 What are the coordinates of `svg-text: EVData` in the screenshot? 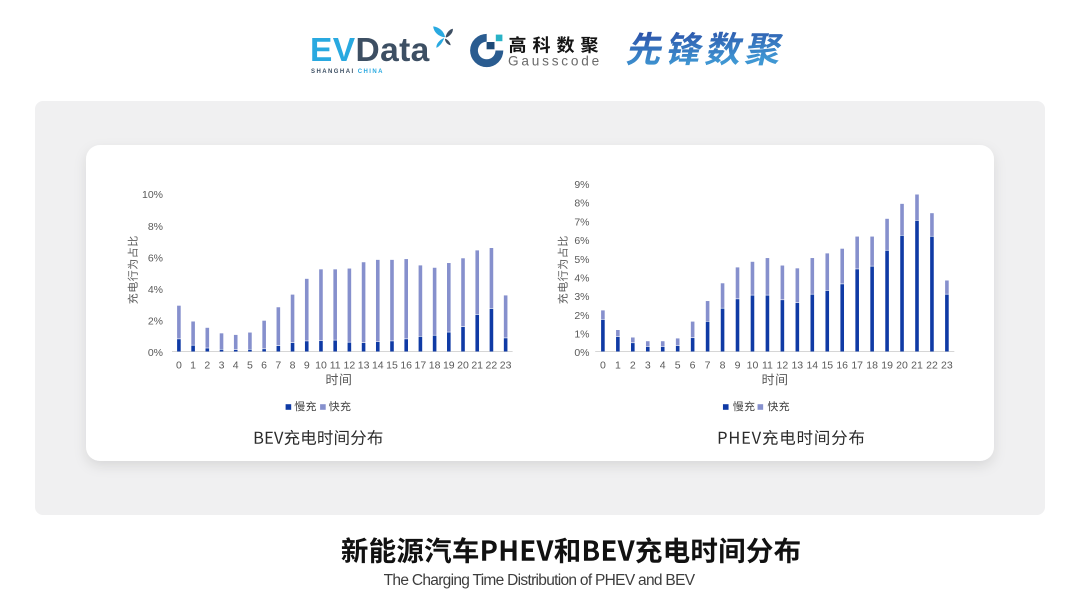 It's located at (370, 50).